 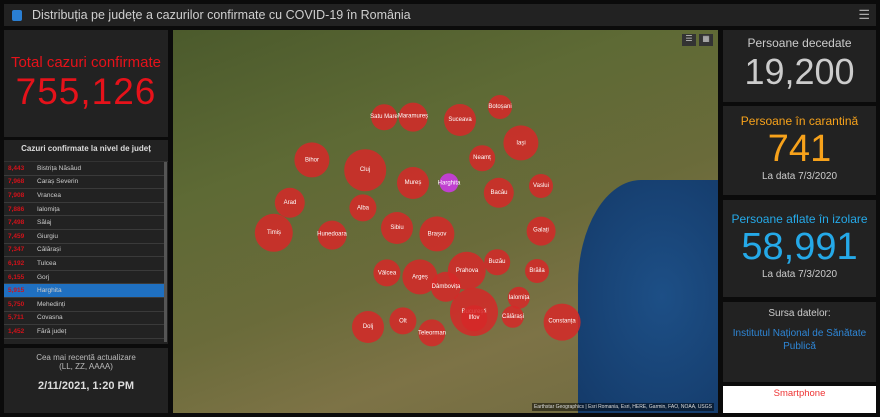 What do you see at coordinates (274, 233) in the screenshot?
I see `county-marker: Timiș` at bounding box center [274, 233].